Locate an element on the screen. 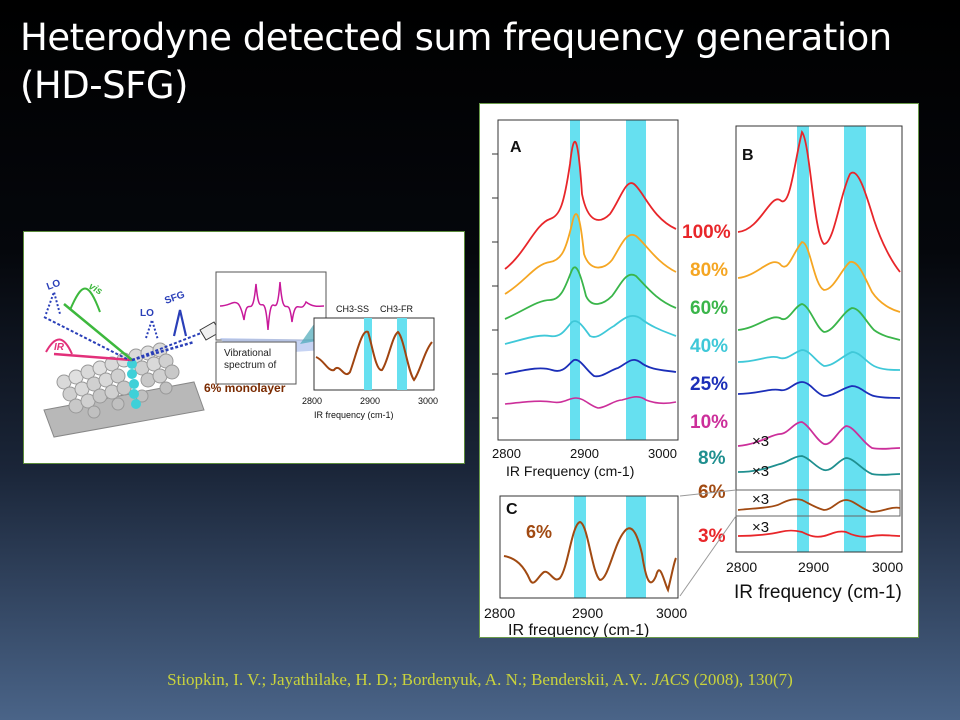 The image size is (960, 720). panel-a-tick-2900: 2900 is located at coordinates (584, 453).